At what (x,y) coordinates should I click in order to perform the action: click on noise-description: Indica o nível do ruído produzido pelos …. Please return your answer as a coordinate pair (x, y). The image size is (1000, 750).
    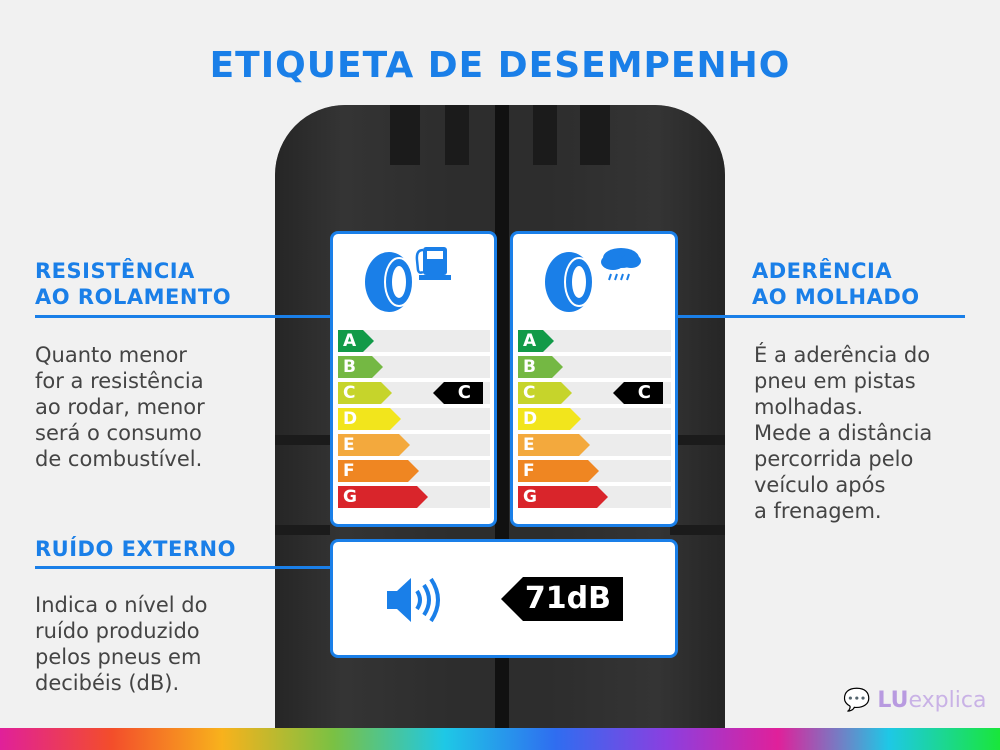
    Looking at the image, I should click on (121, 644).